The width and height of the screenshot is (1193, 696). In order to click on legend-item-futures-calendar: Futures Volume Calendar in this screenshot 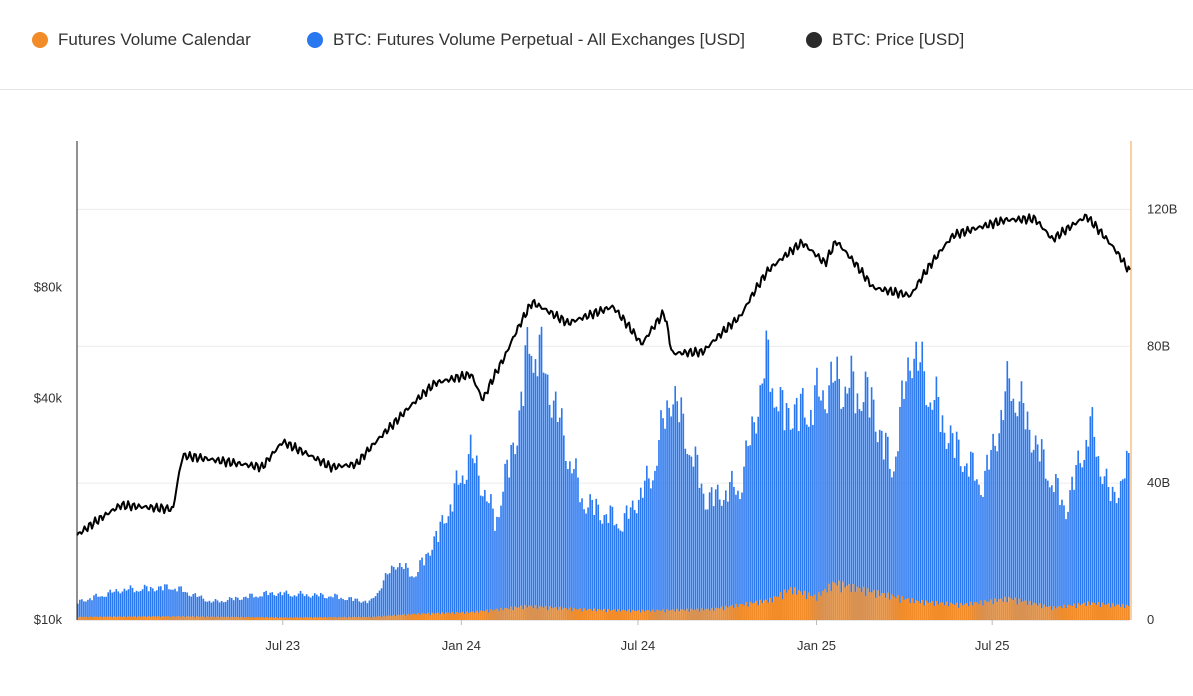, I will do `click(141, 40)`.